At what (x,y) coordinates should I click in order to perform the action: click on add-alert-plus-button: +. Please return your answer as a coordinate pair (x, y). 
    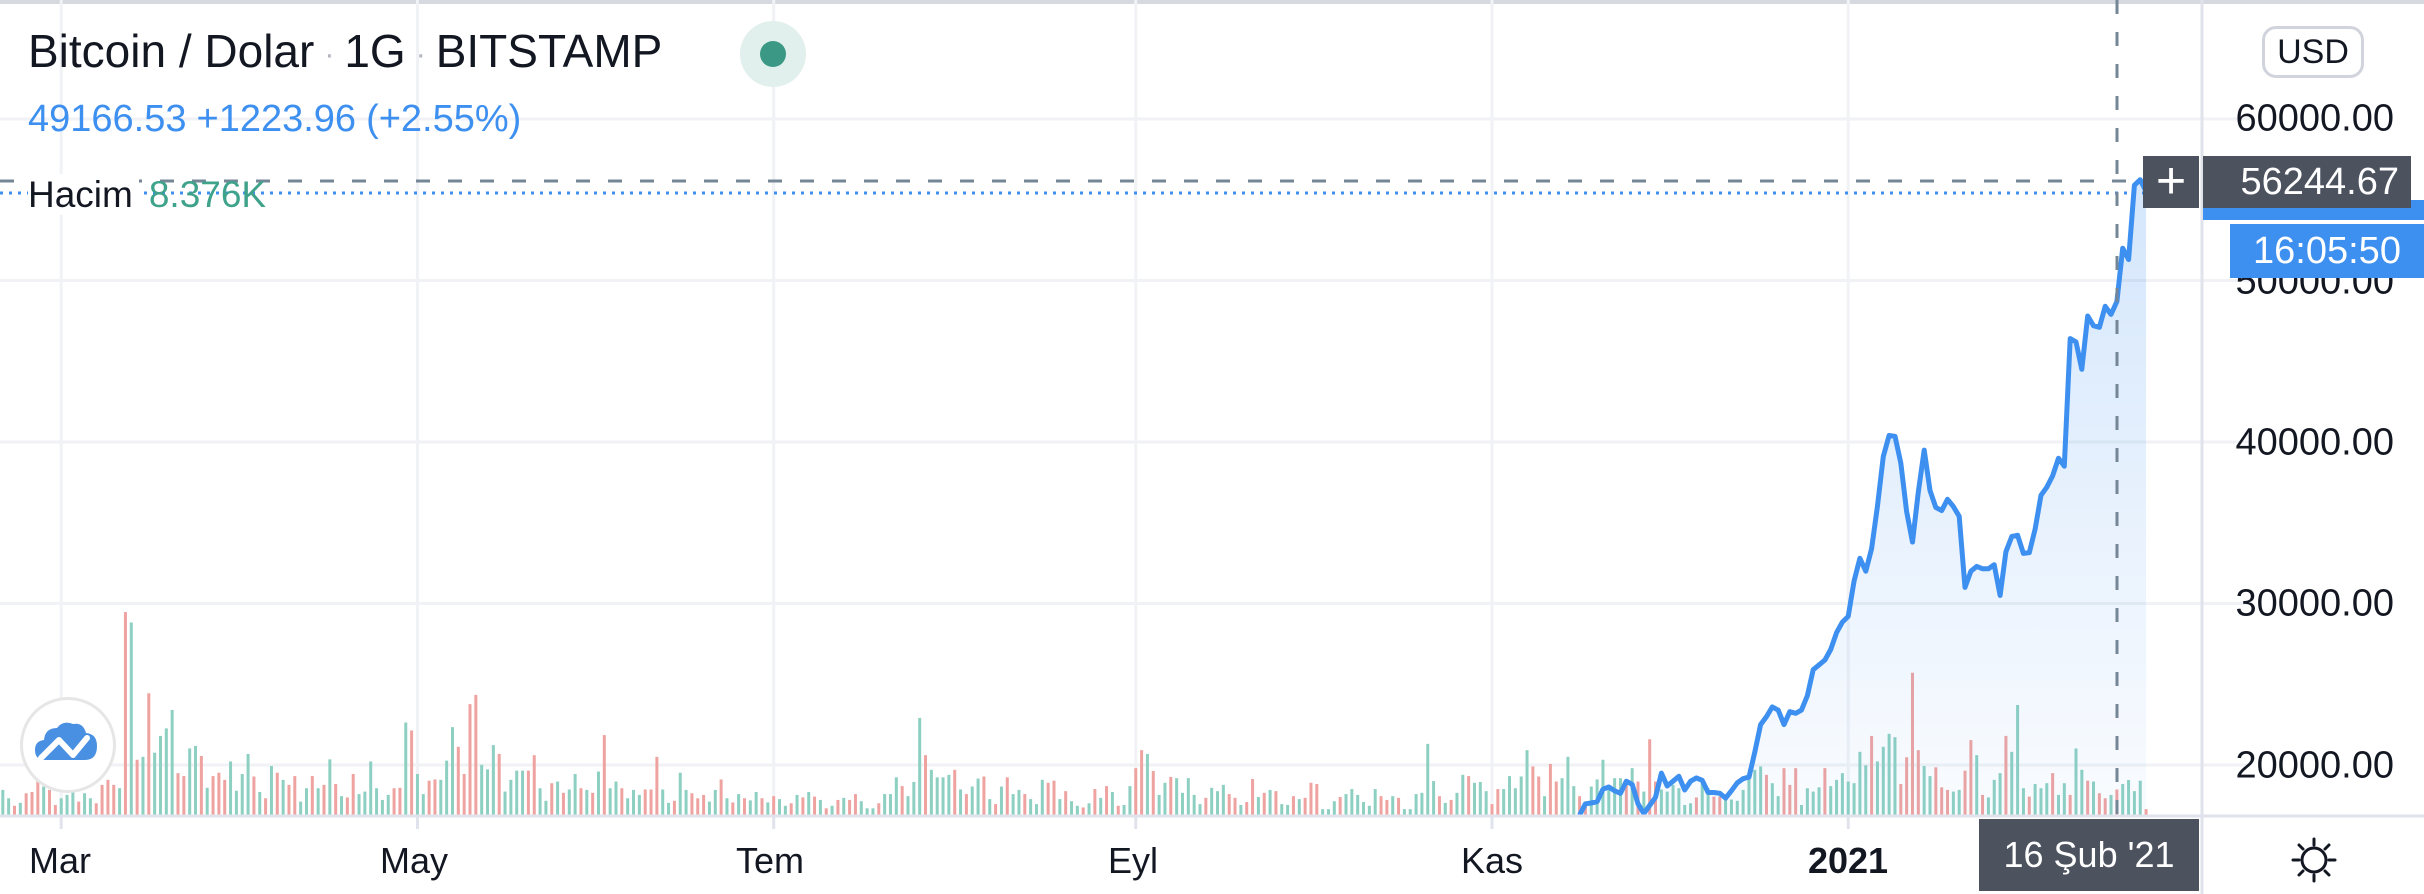
    Looking at the image, I should click on (2171, 181).